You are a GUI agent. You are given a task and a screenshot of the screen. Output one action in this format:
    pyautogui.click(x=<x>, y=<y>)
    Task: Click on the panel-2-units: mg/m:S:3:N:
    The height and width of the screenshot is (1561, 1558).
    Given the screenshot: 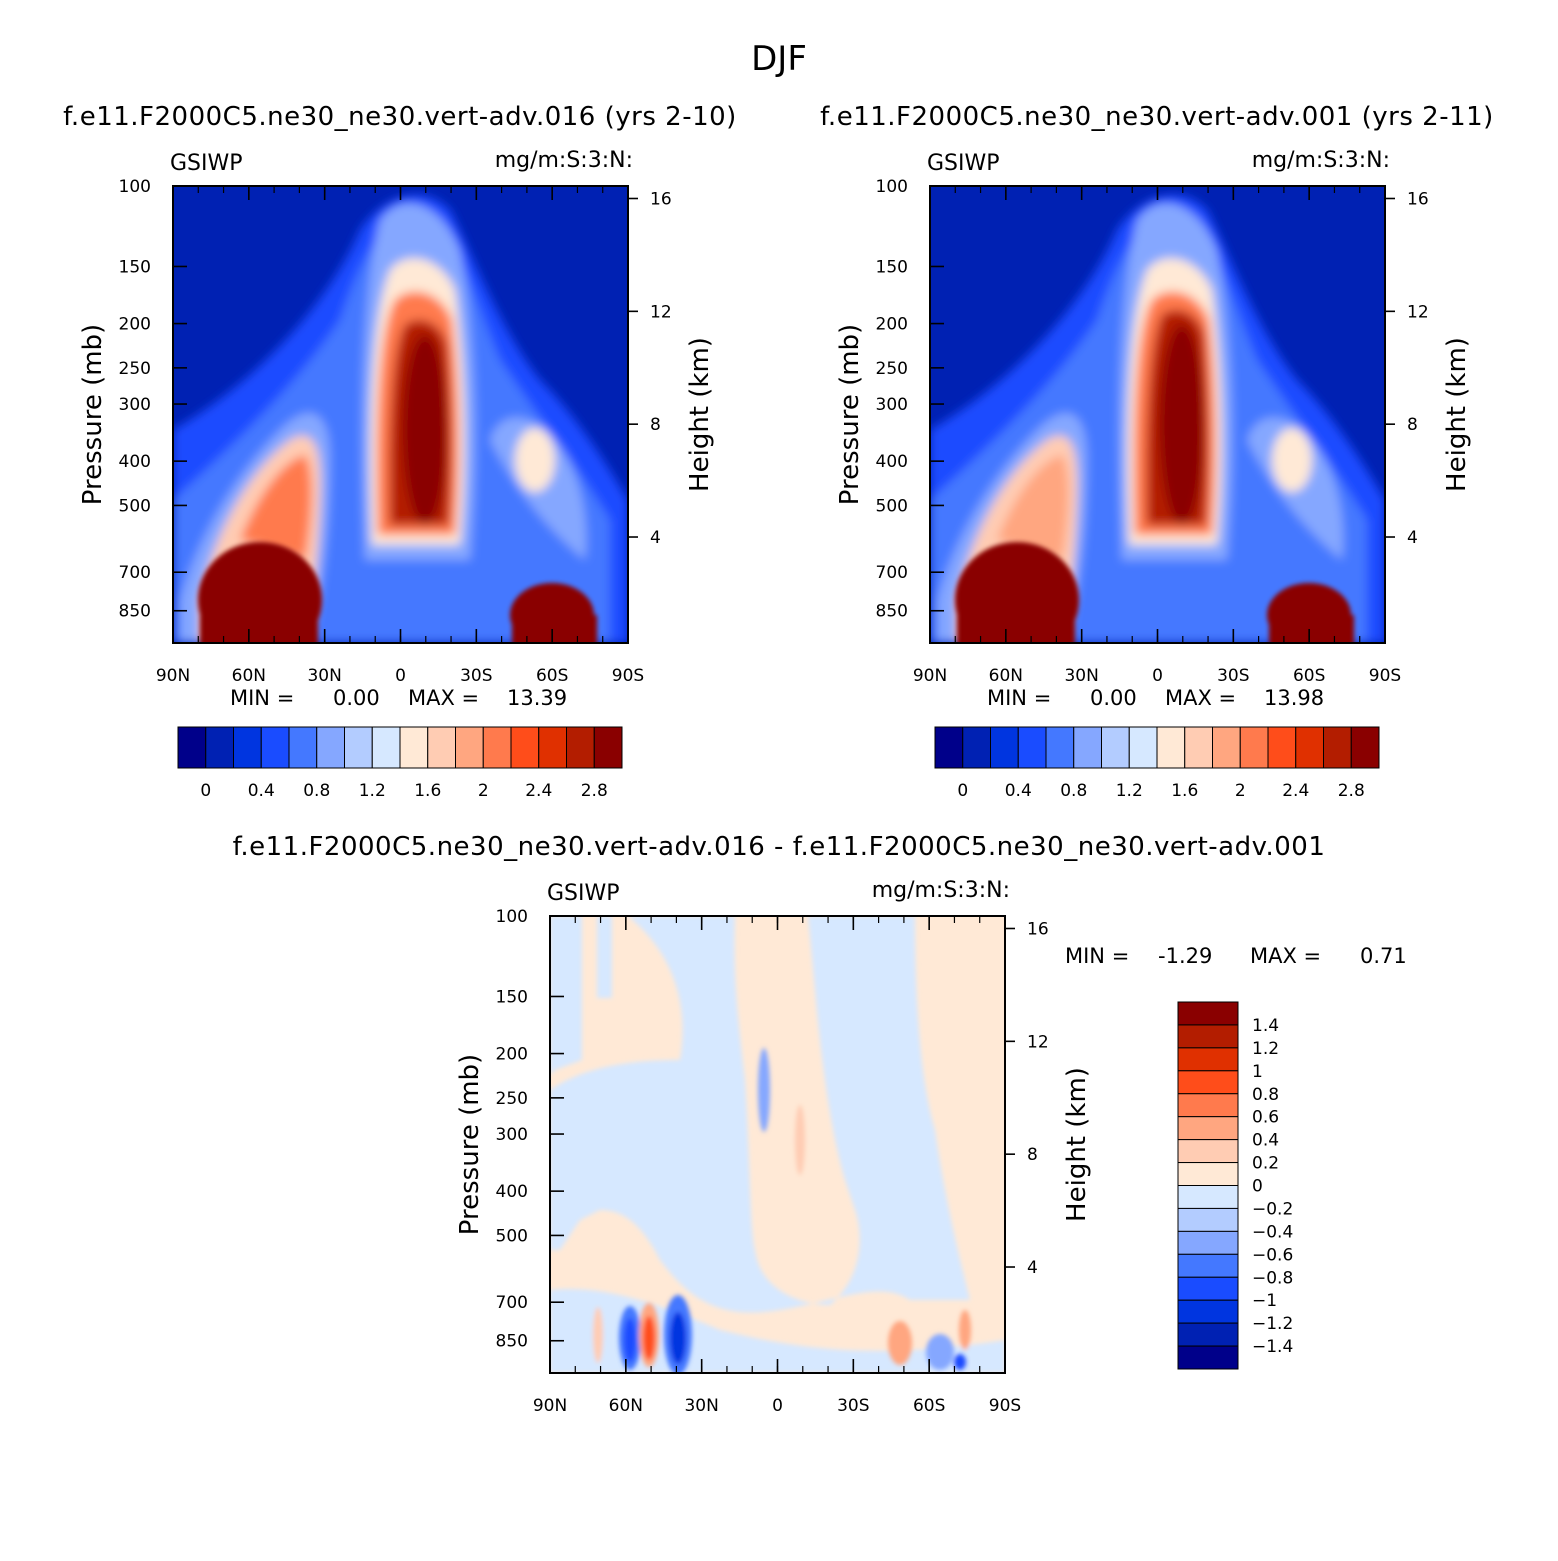 What is the action you would take?
    pyautogui.click(x=1321, y=160)
    